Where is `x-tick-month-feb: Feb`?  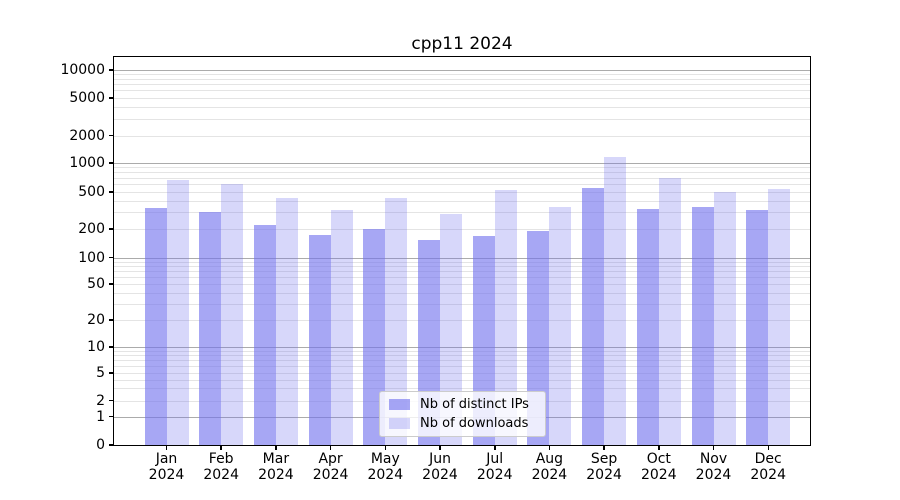 x-tick-month-feb: Feb is located at coordinates (221, 459).